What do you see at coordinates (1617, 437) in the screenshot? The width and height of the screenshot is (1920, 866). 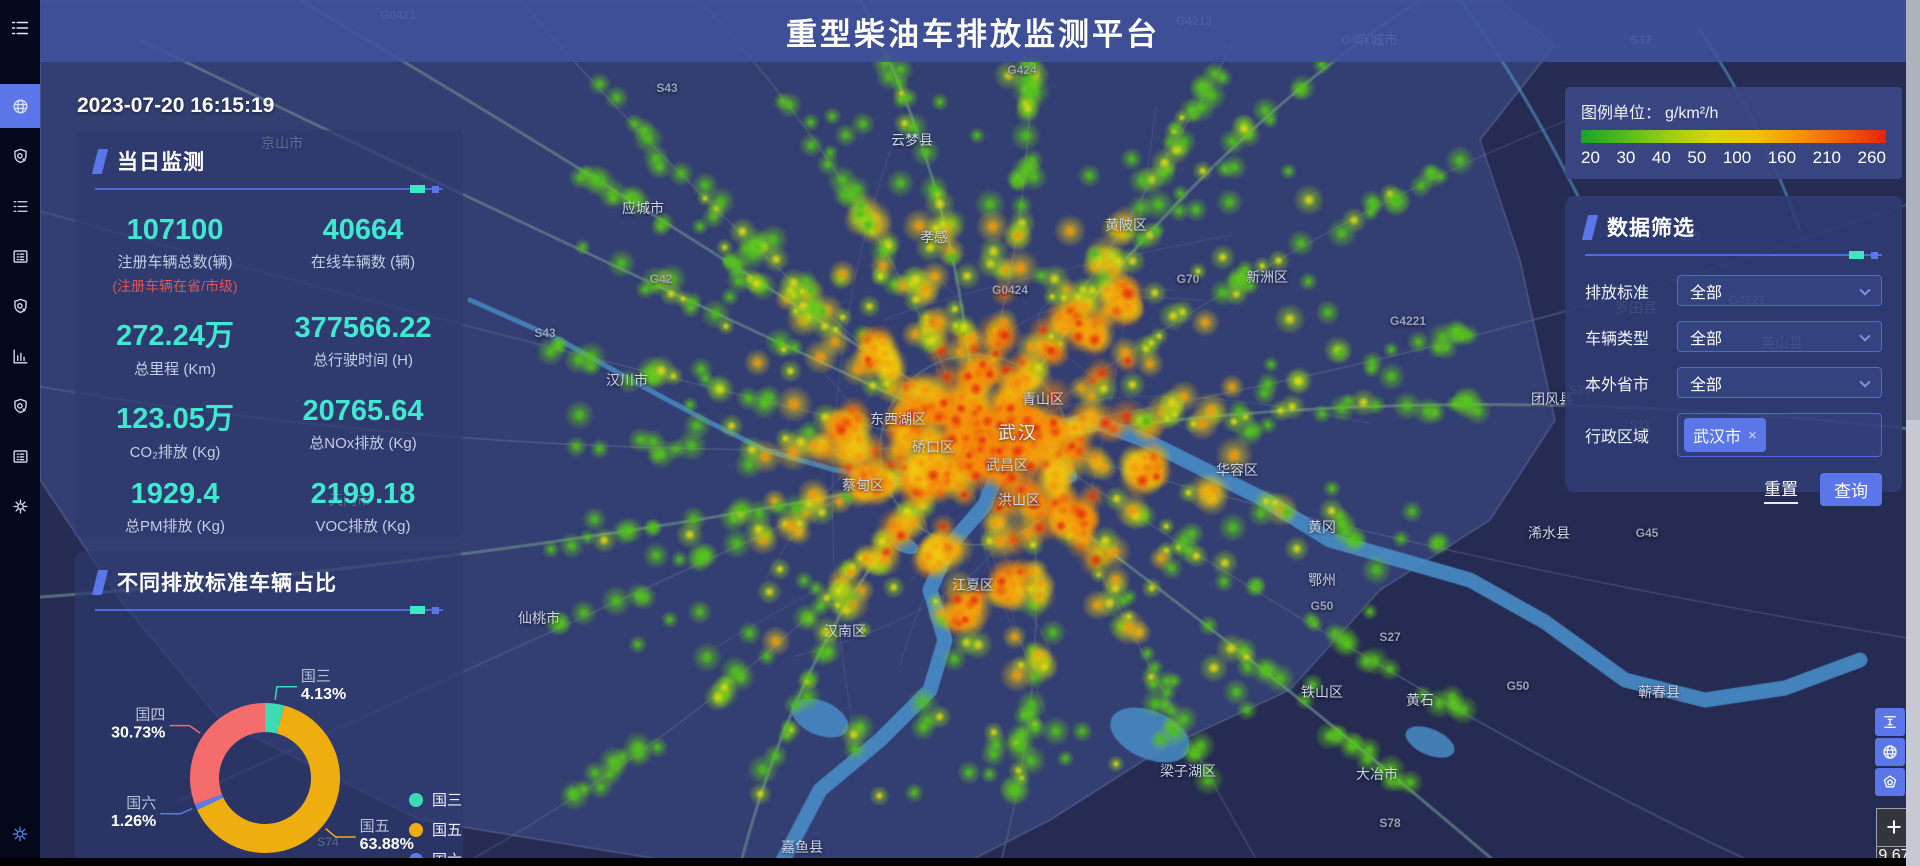 I see `filter-label: 行政区域` at bounding box center [1617, 437].